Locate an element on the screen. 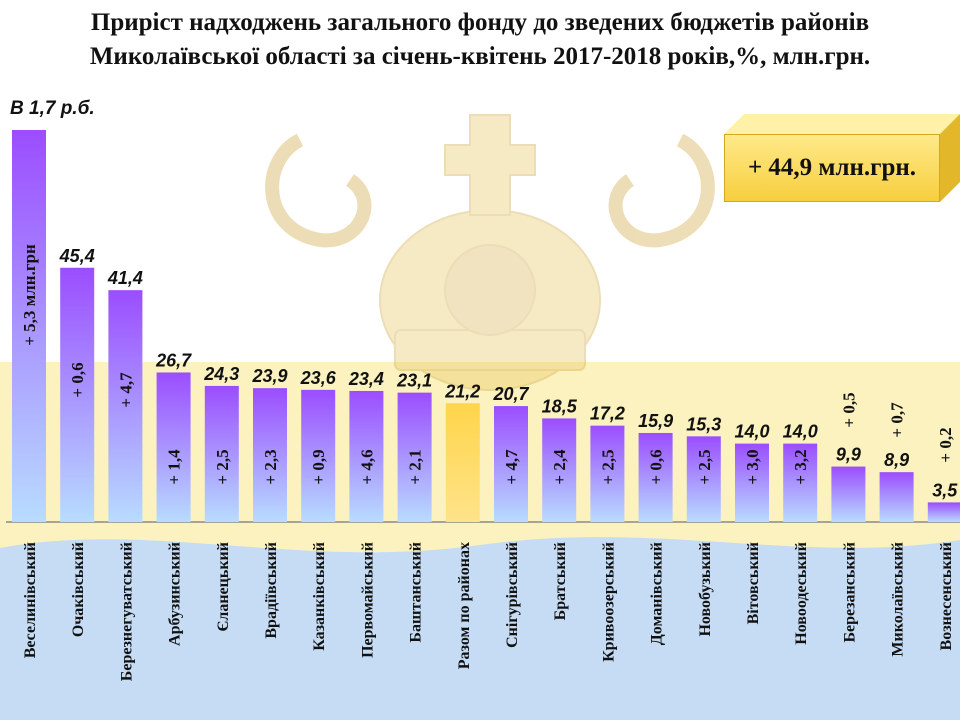  delta-label-14: + 2,5 is located at coordinates (704, 466).